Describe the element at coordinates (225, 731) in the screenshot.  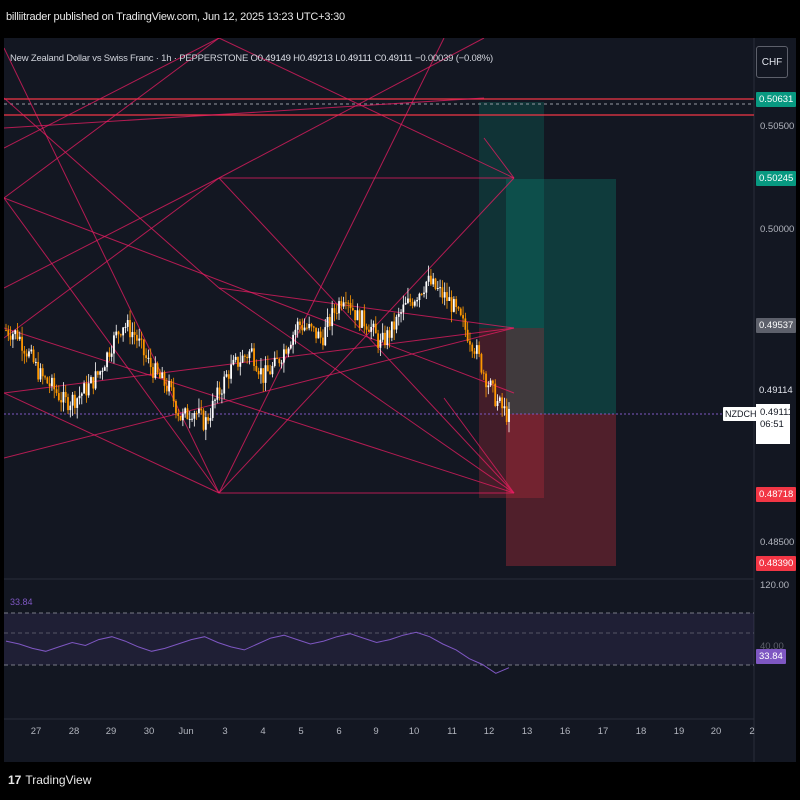
I see `time-label-5: 3` at that location.